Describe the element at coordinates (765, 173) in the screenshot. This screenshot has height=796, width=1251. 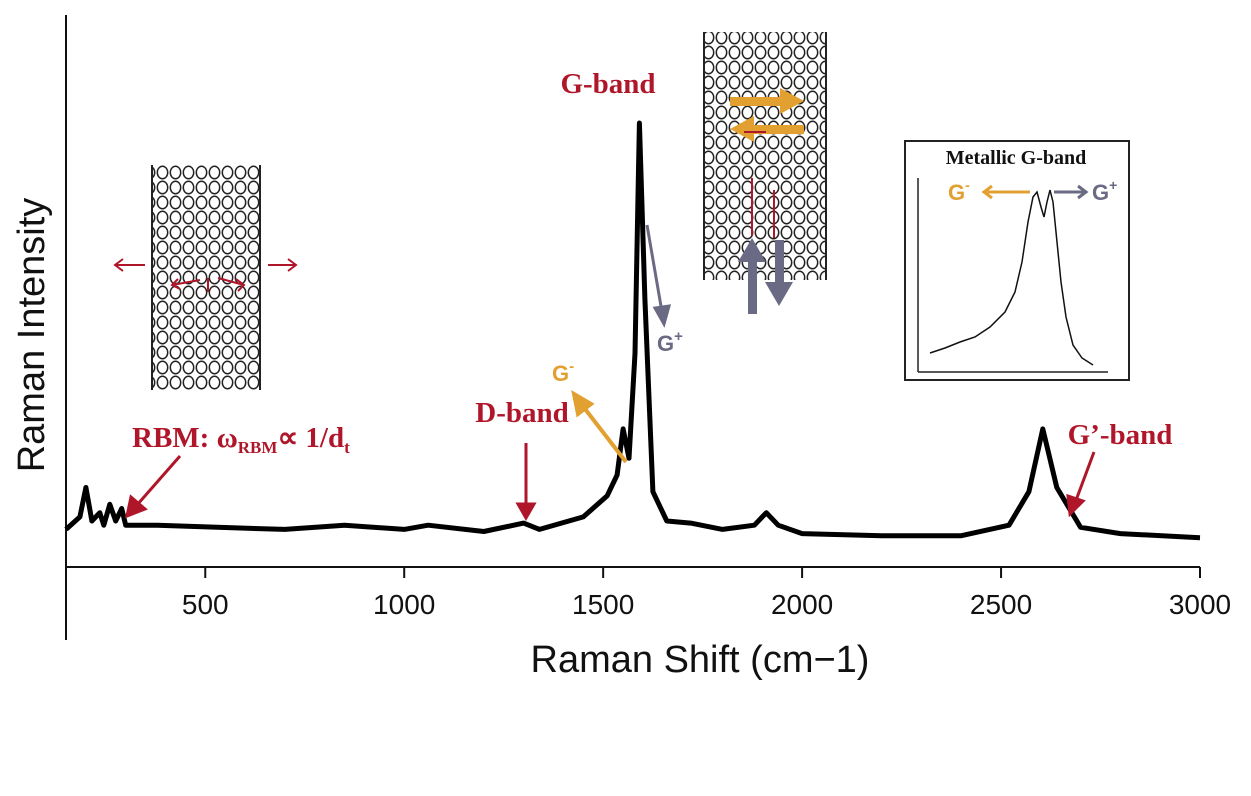
I see `nanotube-g-mode-illustration` at that location.